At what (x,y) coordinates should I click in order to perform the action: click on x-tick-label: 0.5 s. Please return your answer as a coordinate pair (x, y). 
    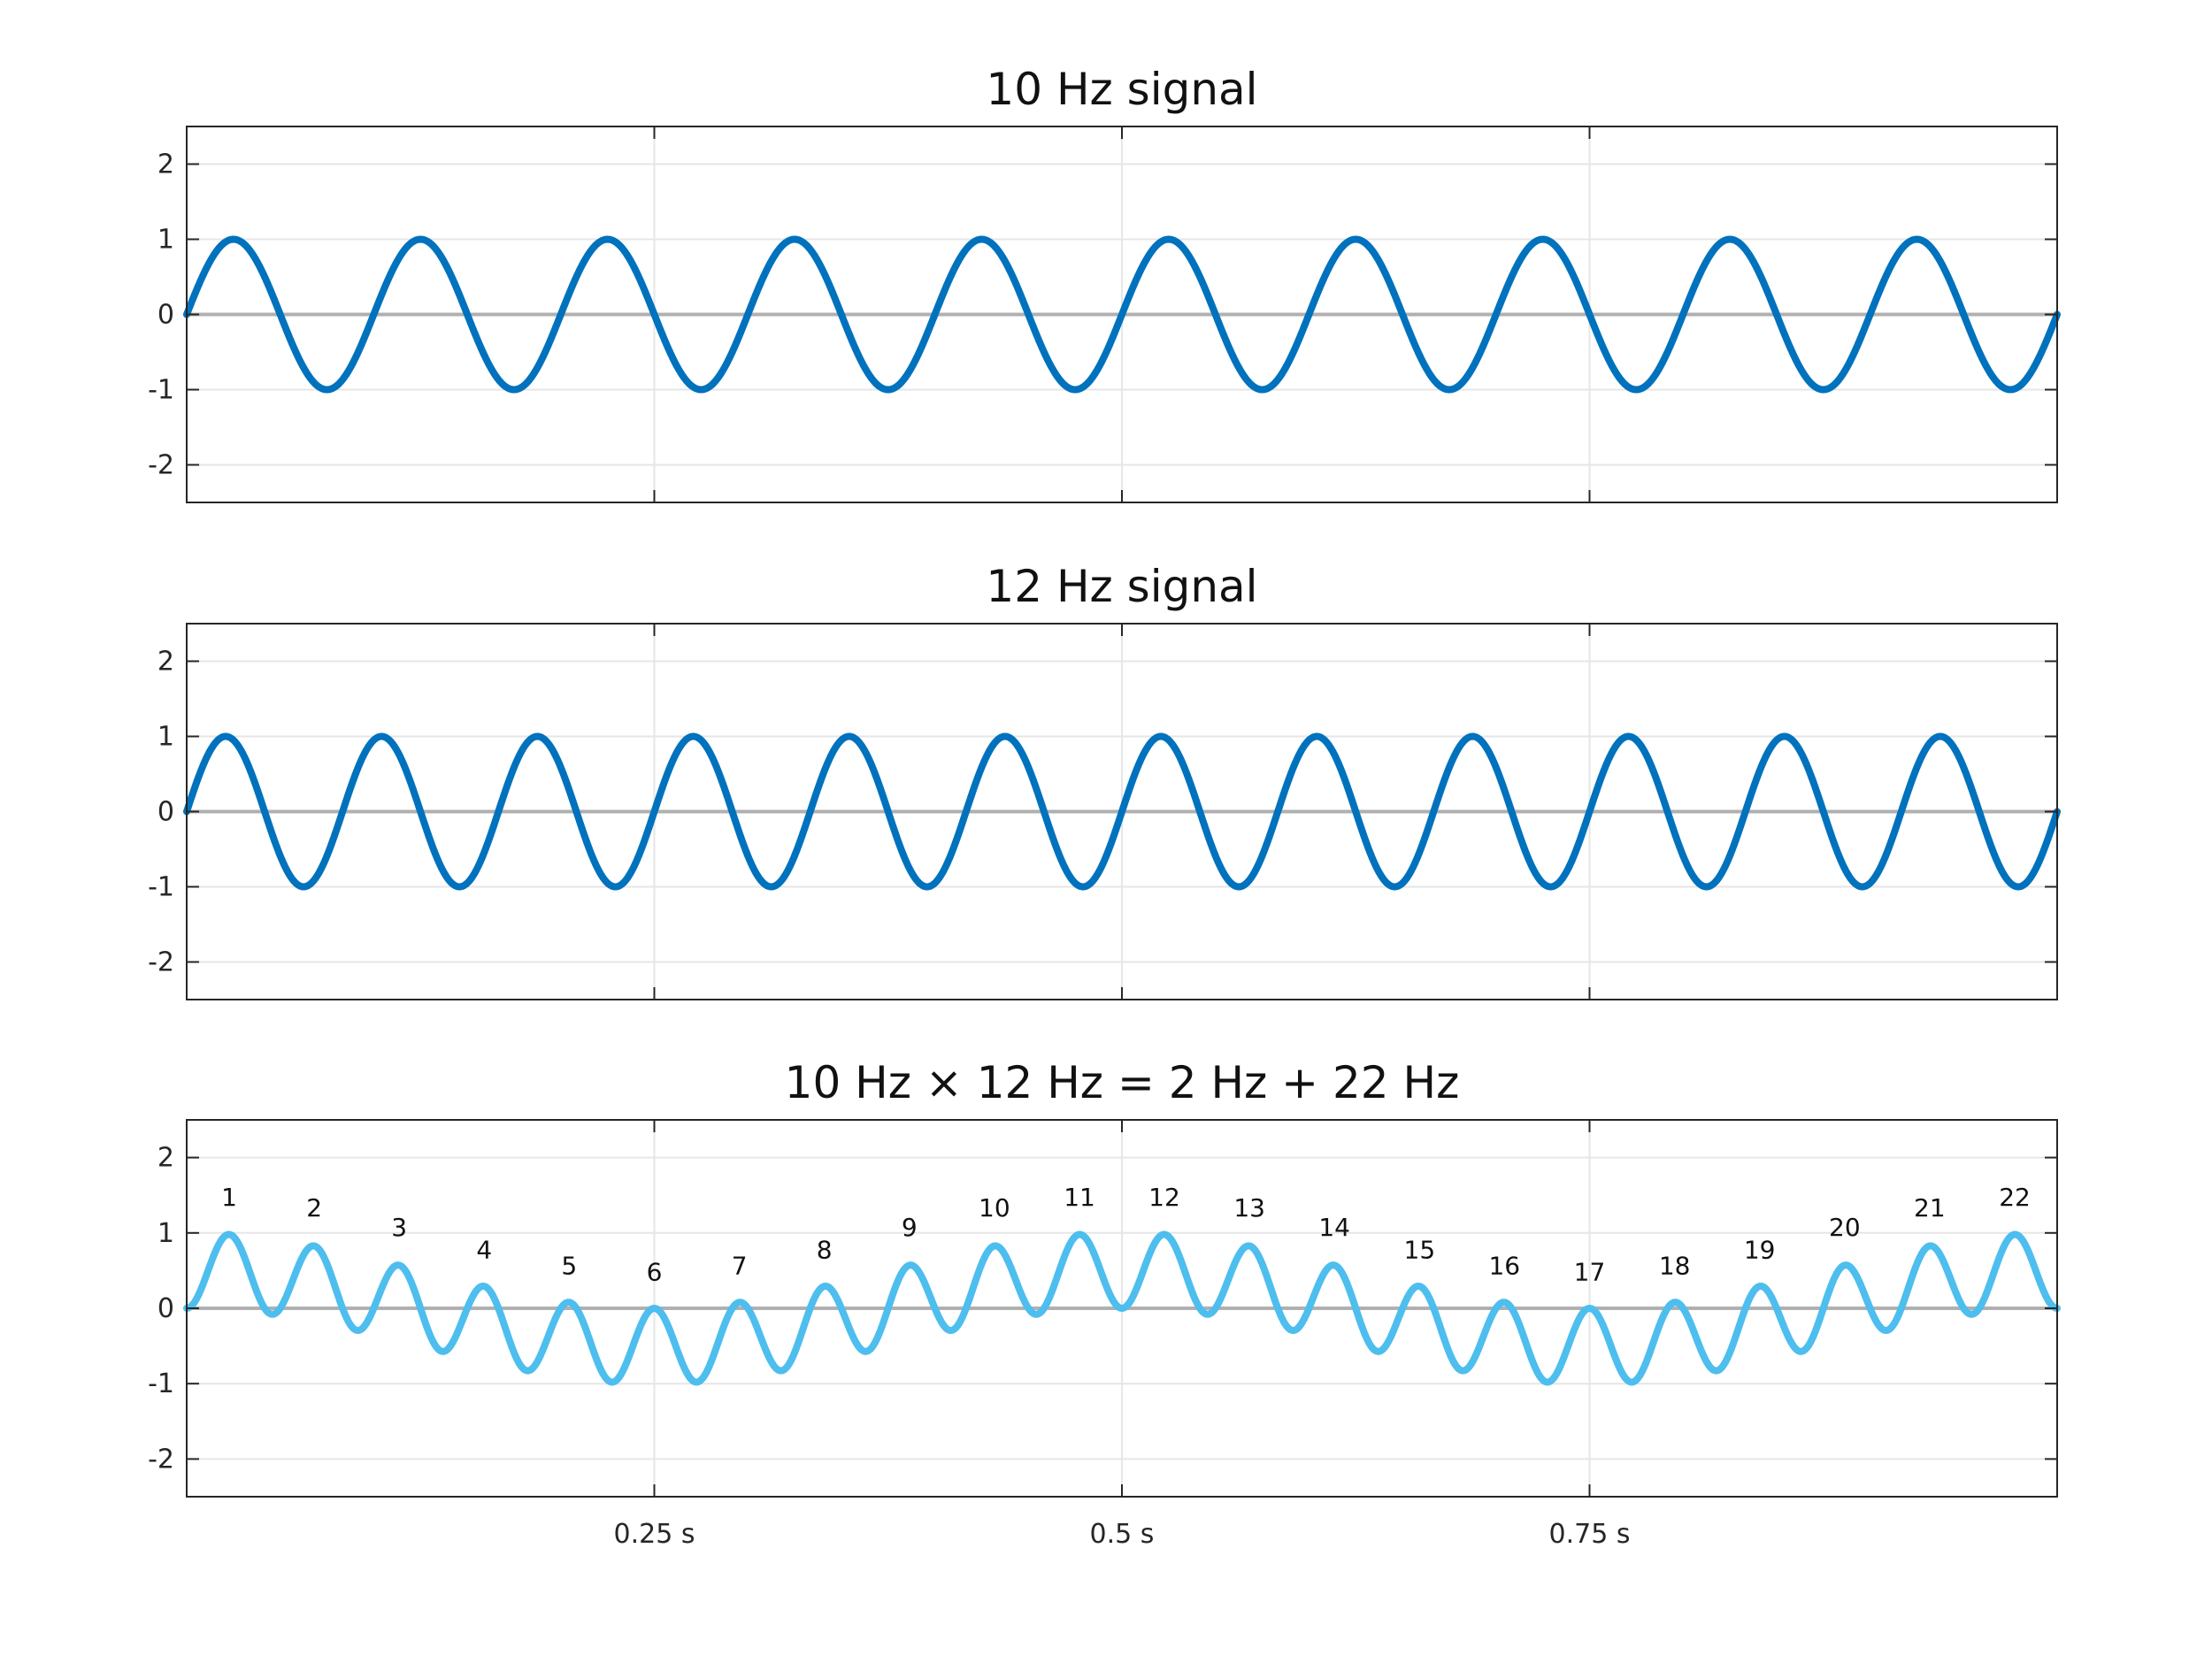
    Looking at the image, I should click on (1123, 1535).